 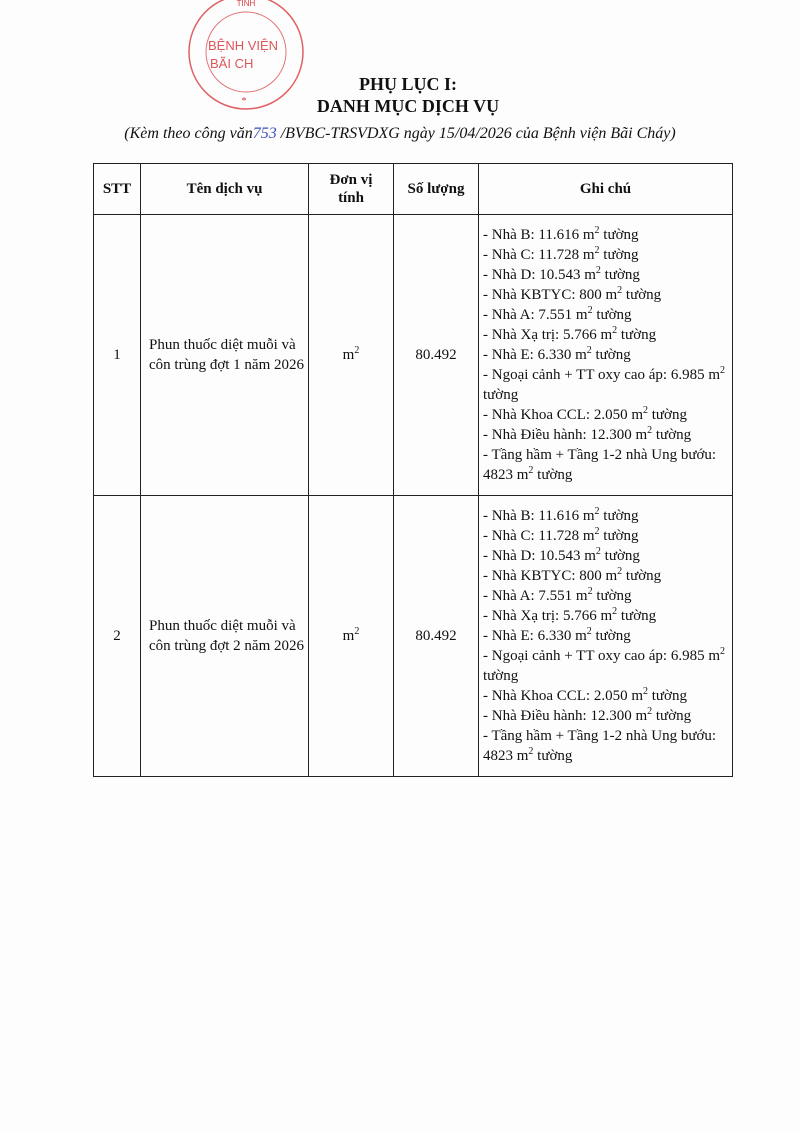 What do you see at coordinates (231, 63) in the screenshot?
I see `svg-text: BÃI CH` at bounding box center [231, 63].